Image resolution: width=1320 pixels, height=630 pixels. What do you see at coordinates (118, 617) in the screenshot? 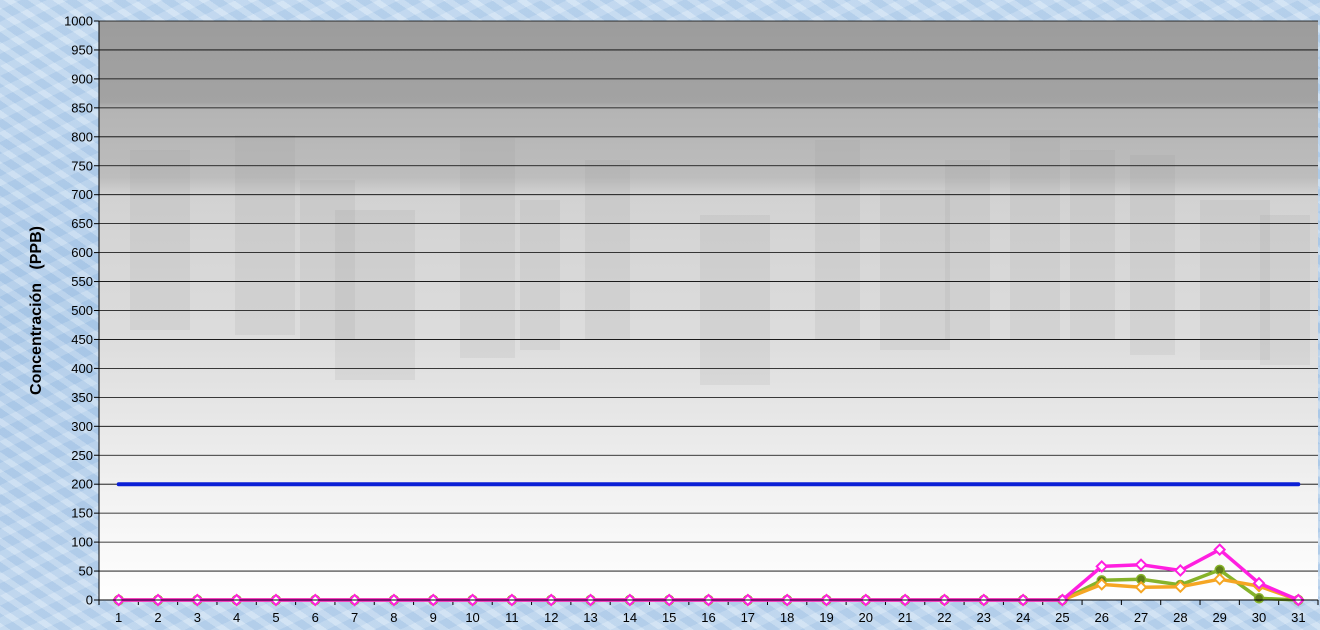
I see `x-tick-label: 1` at bounding box center [118, 617].